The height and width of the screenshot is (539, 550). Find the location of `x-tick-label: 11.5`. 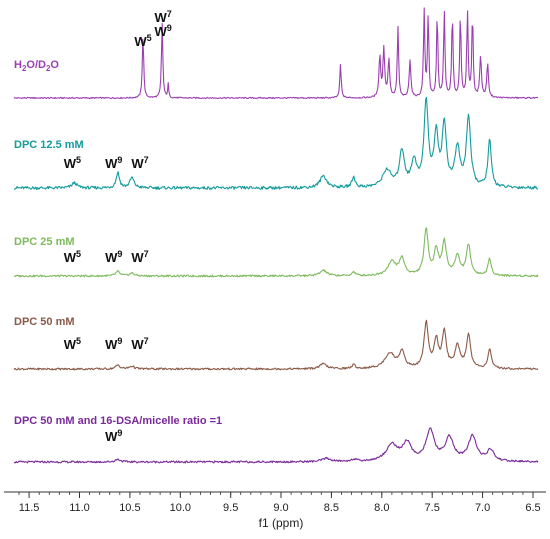

x-tick-label: 11.5 is located at coordinates (29, 508).